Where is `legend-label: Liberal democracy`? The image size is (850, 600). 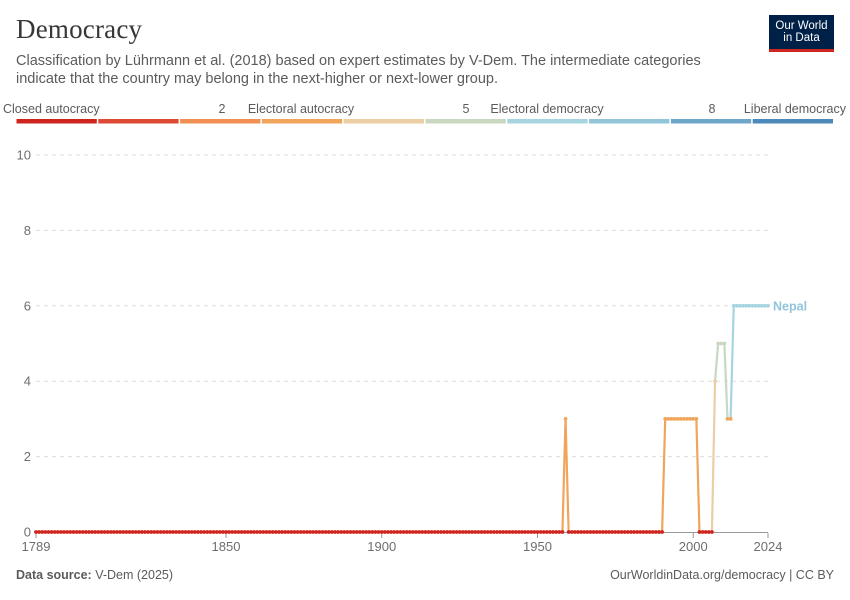 legend-label: Liberal democracy is located at coordinates (795, 109).